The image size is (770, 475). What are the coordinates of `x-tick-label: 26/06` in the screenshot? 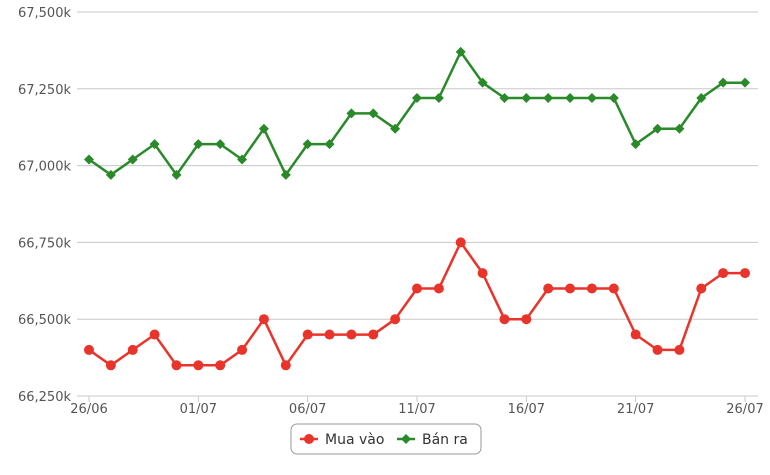 It's located at (88, 409).